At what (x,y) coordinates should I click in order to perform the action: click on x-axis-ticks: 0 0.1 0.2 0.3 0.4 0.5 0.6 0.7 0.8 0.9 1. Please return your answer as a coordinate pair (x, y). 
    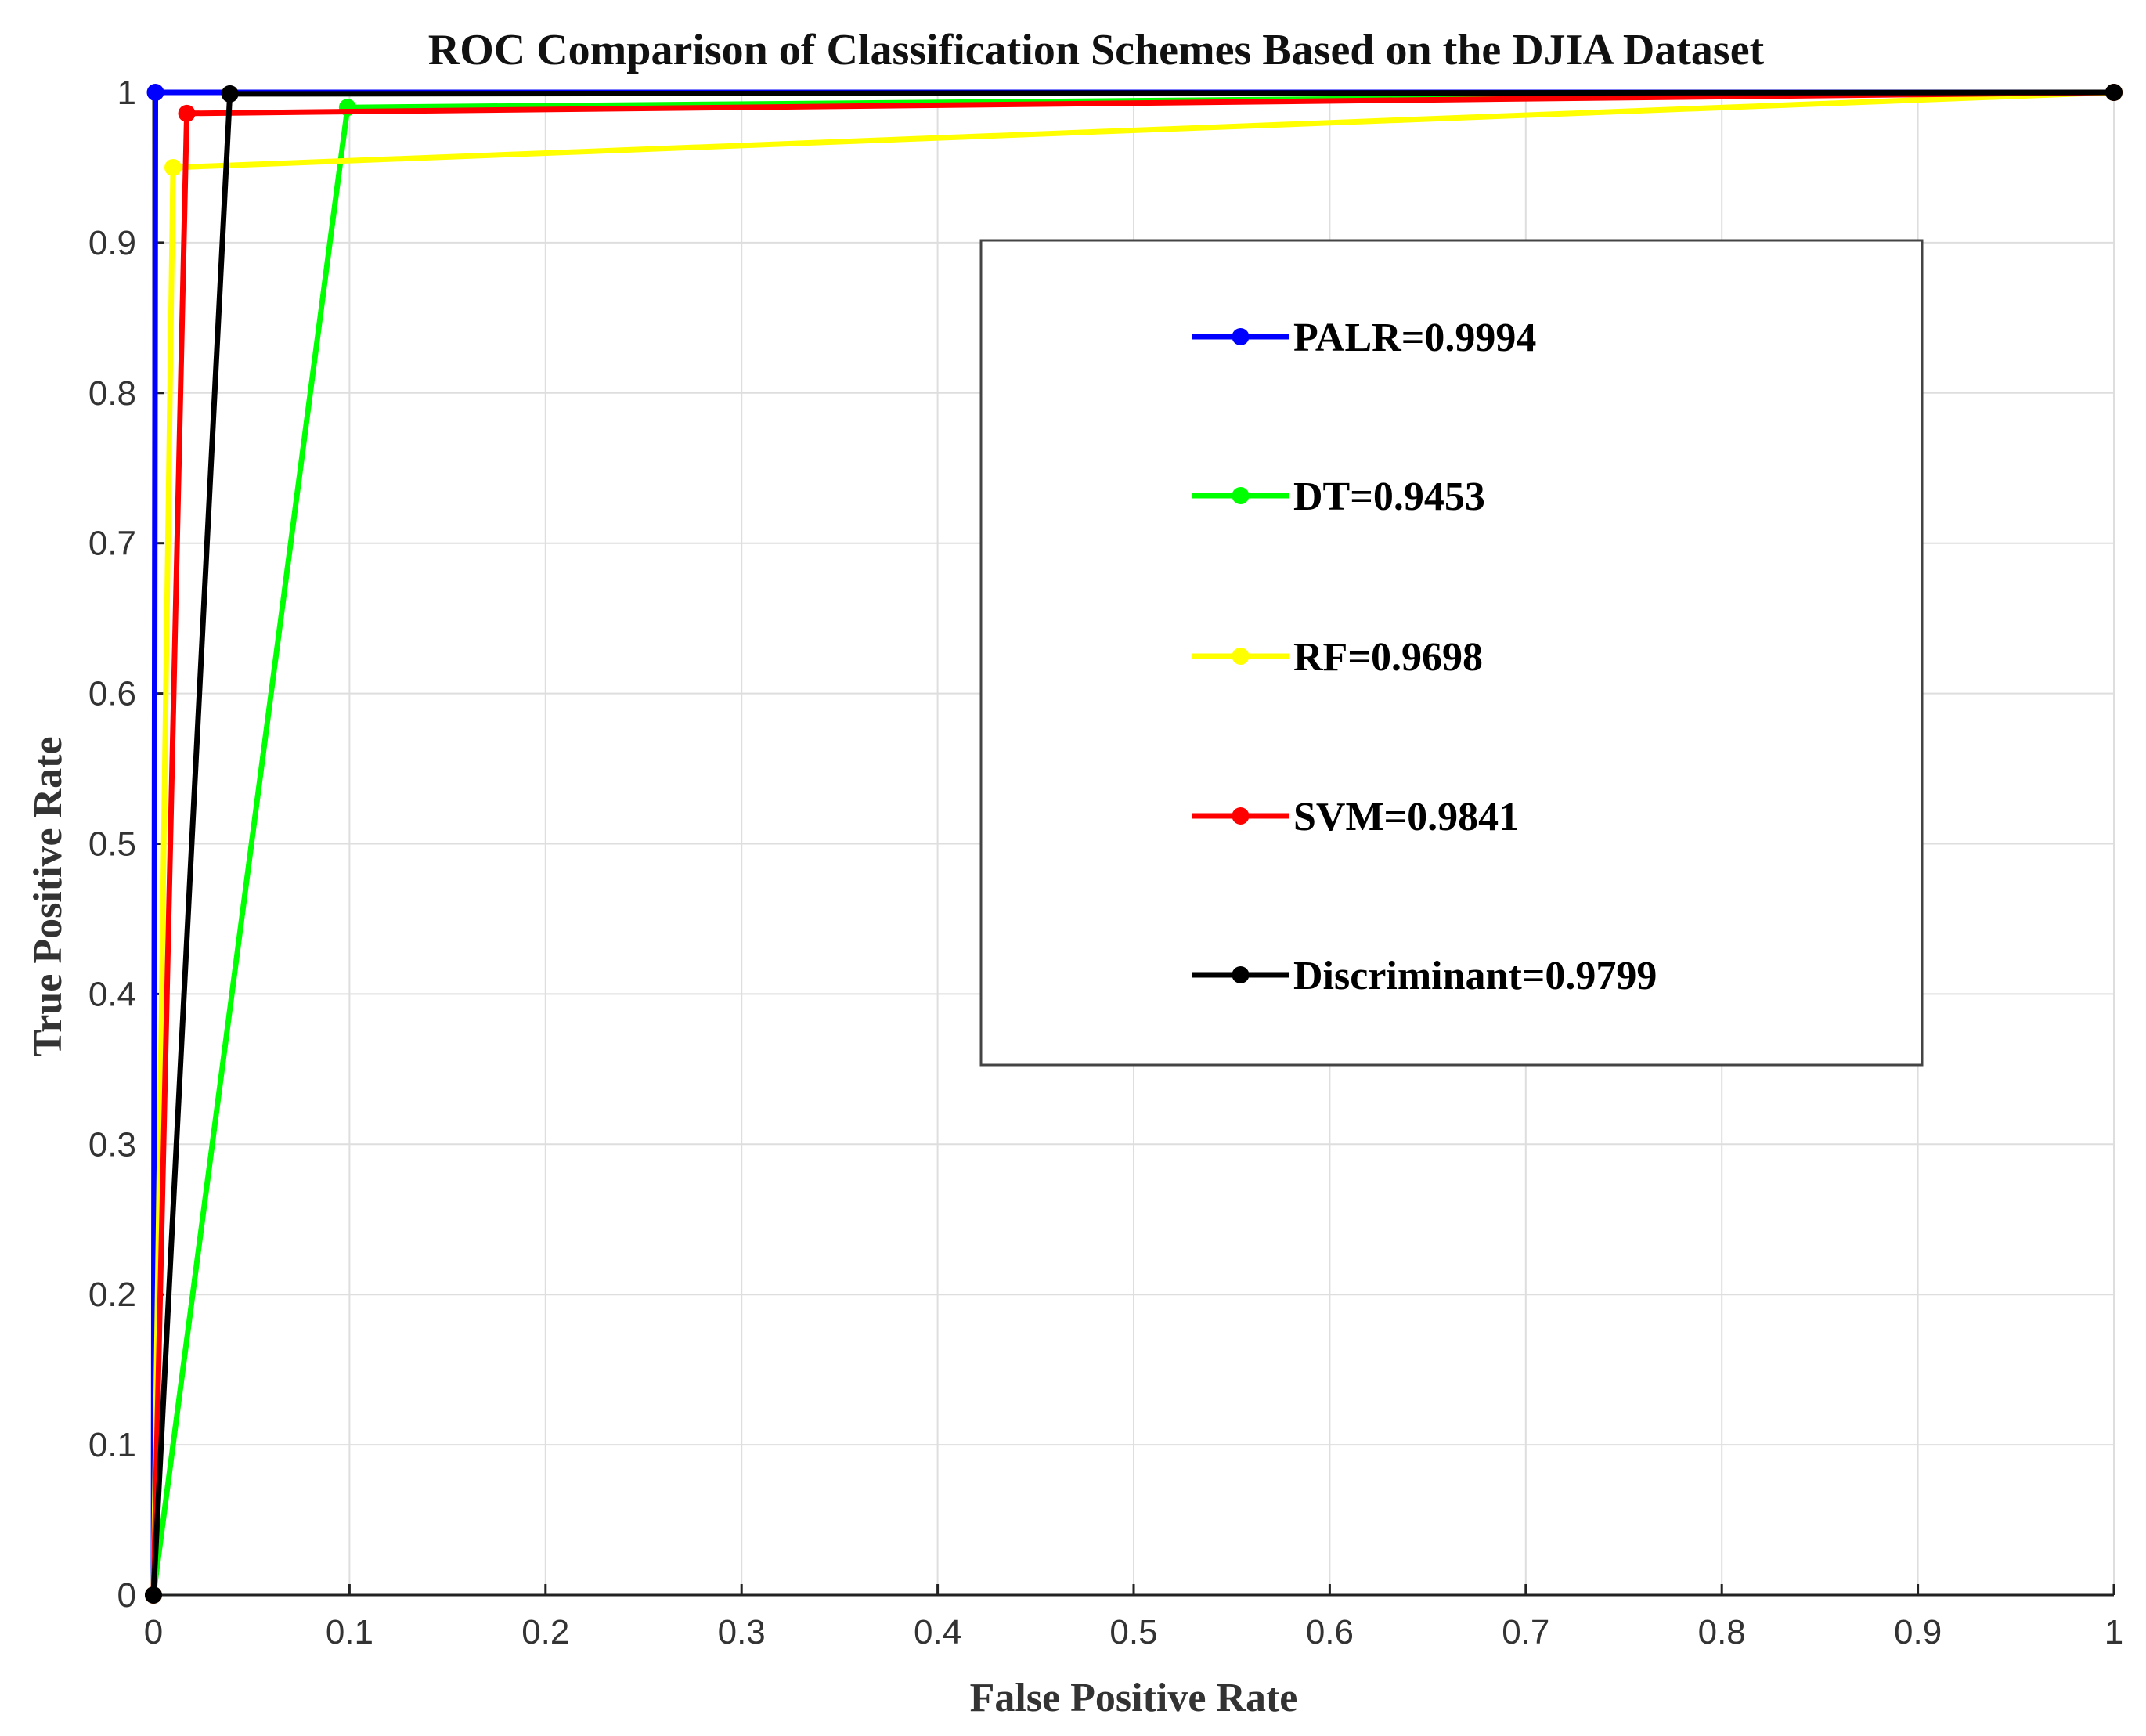
    Looking at the image, I should click on (1133, 1617).